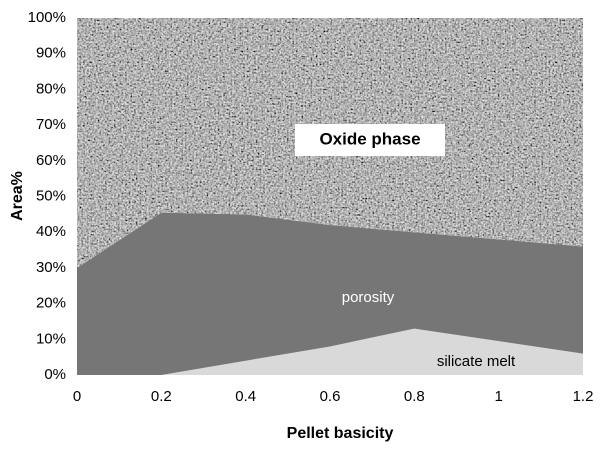  What do you see at coordinates (17, 196) in the screenshot?
I see `y-axis-title: Area%` at bounding box center [17, 196].